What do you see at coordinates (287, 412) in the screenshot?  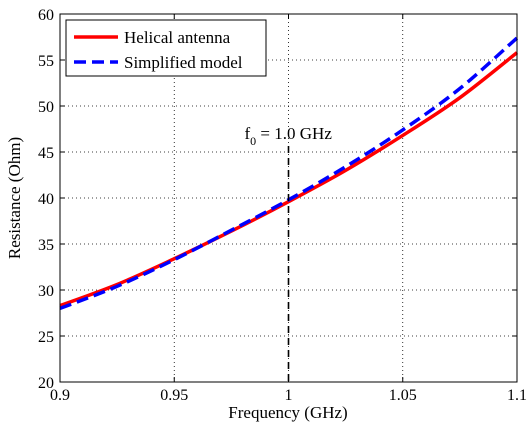 I see `x-axis-label: Frequency (GHz)` at bounding box center [287, 412].